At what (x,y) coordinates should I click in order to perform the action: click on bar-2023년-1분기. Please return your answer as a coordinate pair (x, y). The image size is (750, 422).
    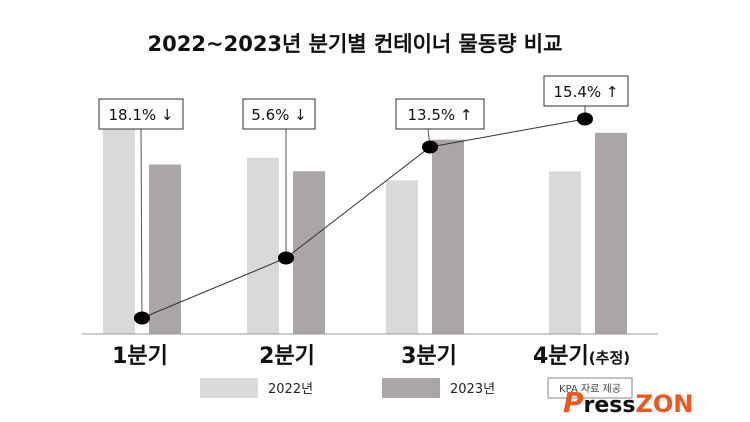
    Looking at the image, I should click on (165, 249).